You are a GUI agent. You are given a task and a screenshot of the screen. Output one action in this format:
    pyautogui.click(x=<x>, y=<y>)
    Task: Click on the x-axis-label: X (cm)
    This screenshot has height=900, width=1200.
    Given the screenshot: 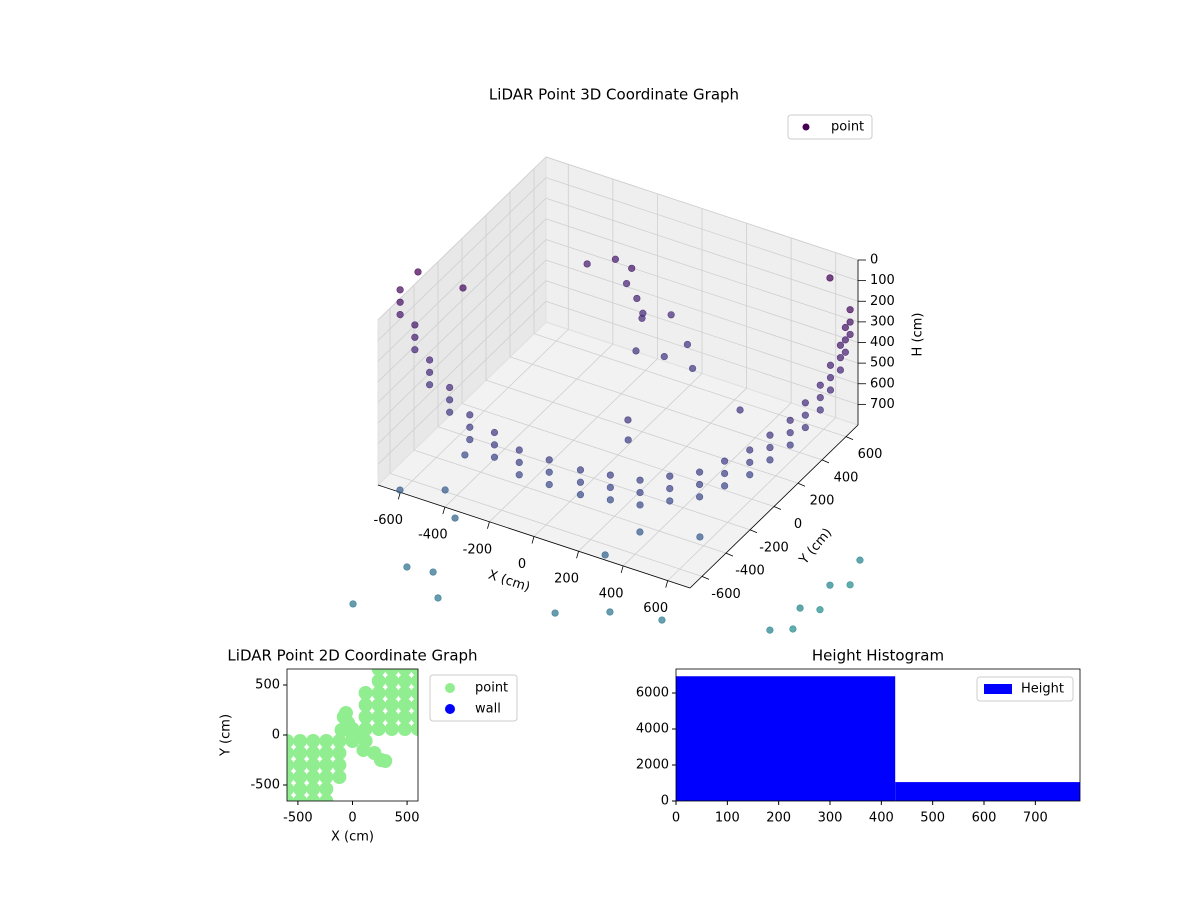 What is the action you would take?
    pyautogui.click(x=352, y=837)
    